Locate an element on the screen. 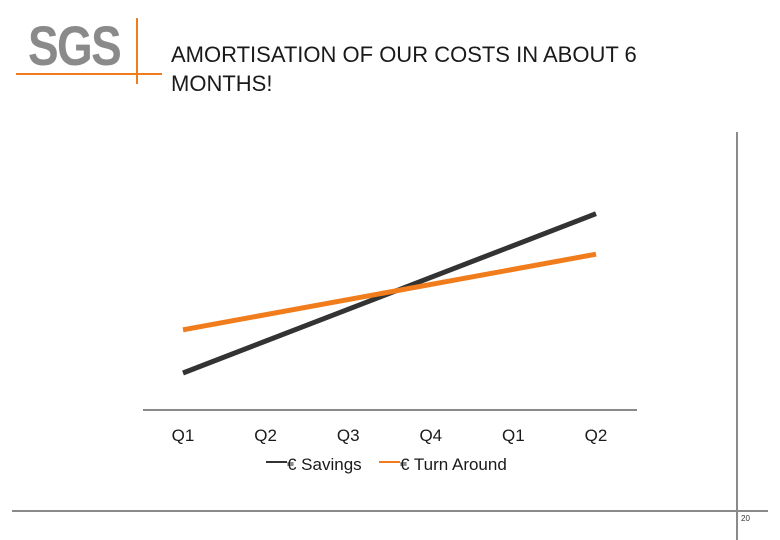  logo-text: SGS is located at coordinates (75, 45).